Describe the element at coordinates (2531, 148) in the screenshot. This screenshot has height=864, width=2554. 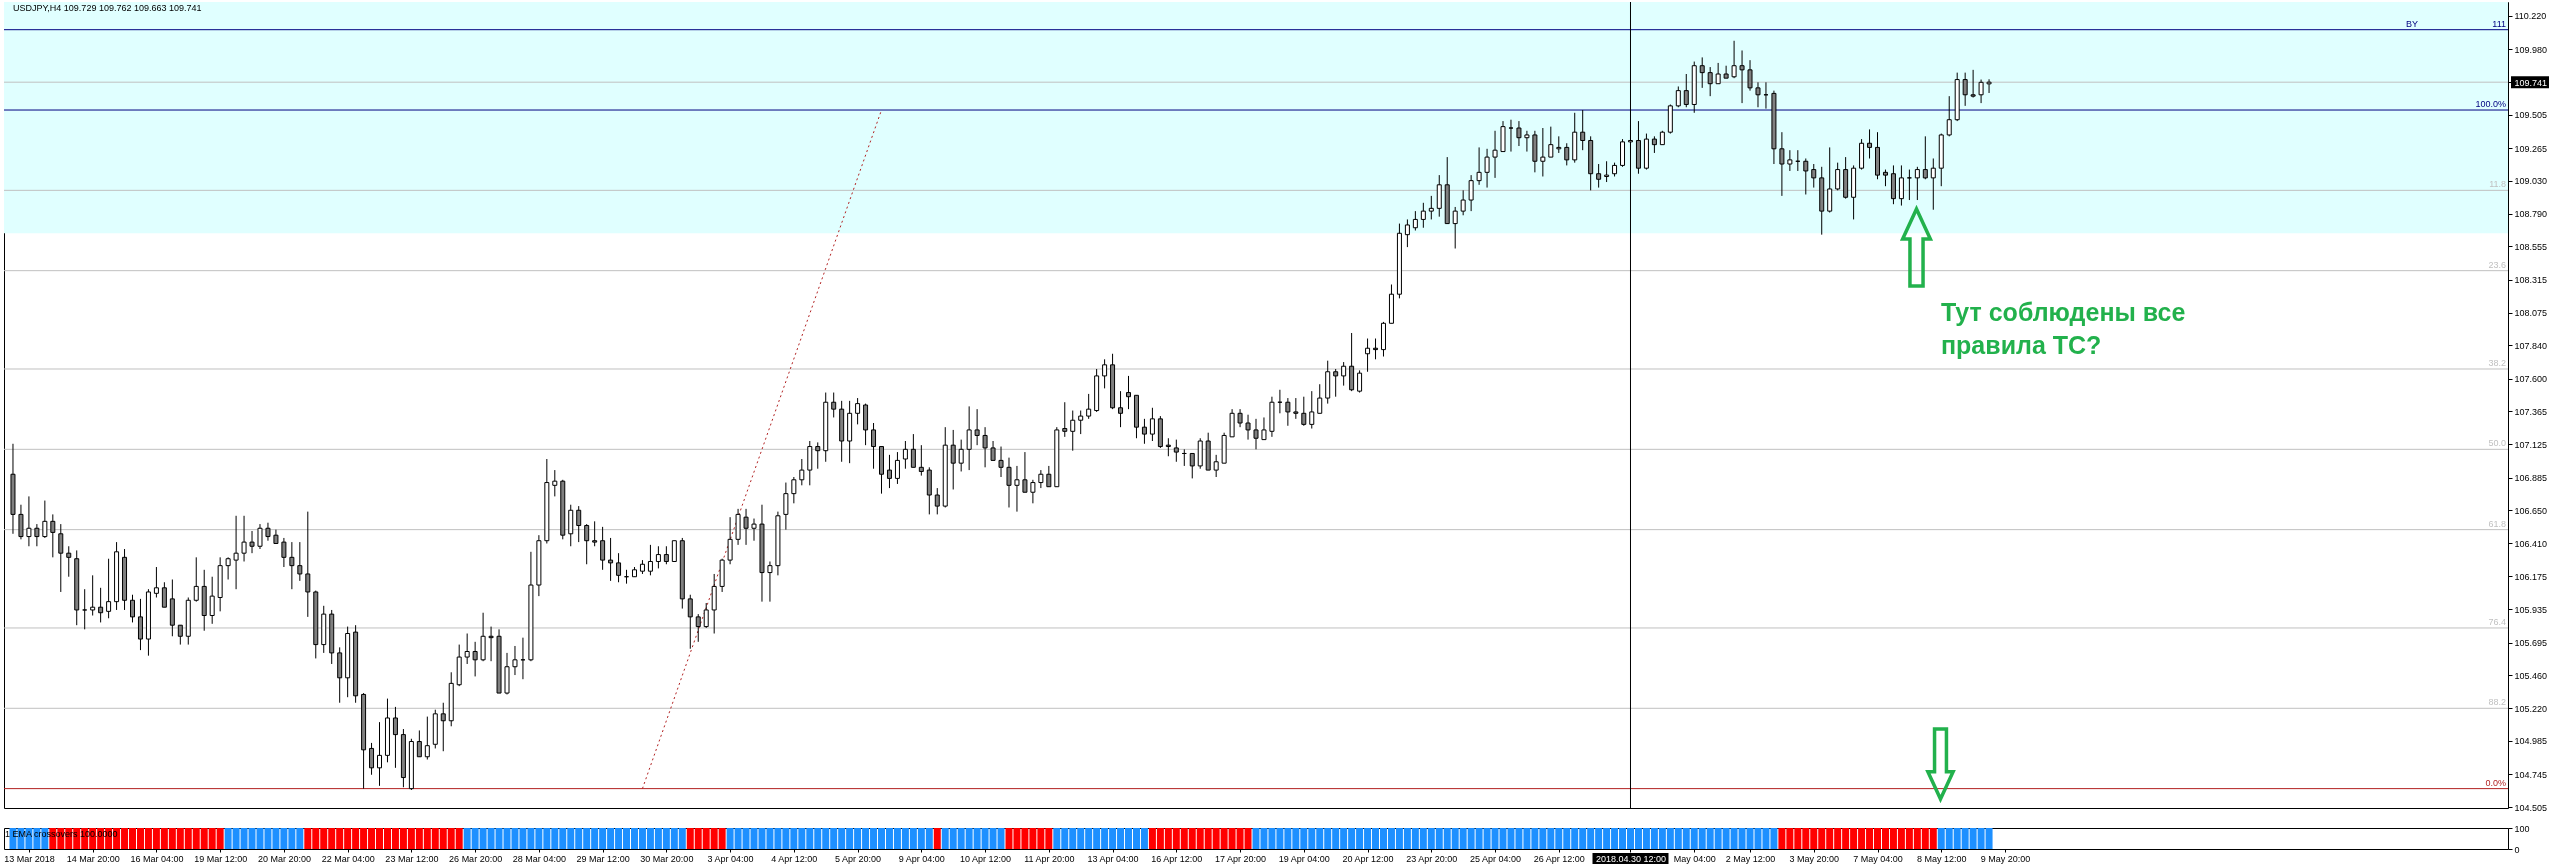
I see `y-tick-label: 109.265` at that location.